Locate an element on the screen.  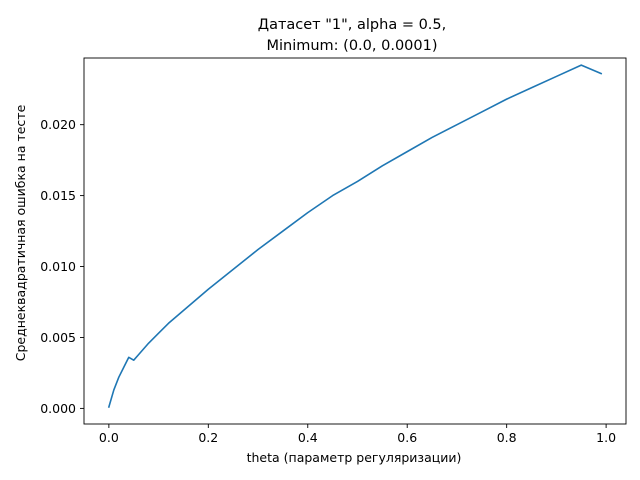
y-tick-label-2: 0.010 is located at coordinates (58, 266).